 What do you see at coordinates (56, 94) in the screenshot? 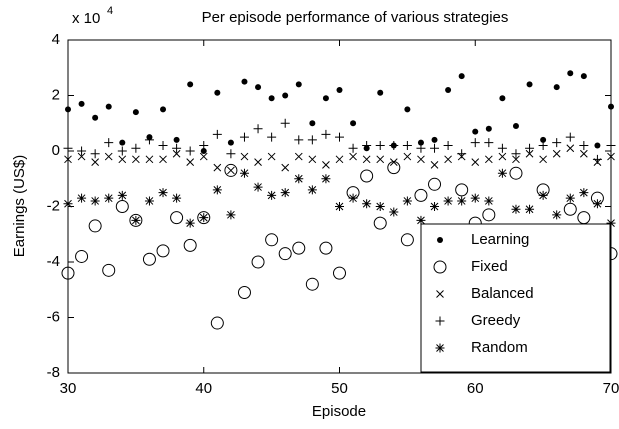
I see `y-tick-label: 2` at bounding box center [56, 94].